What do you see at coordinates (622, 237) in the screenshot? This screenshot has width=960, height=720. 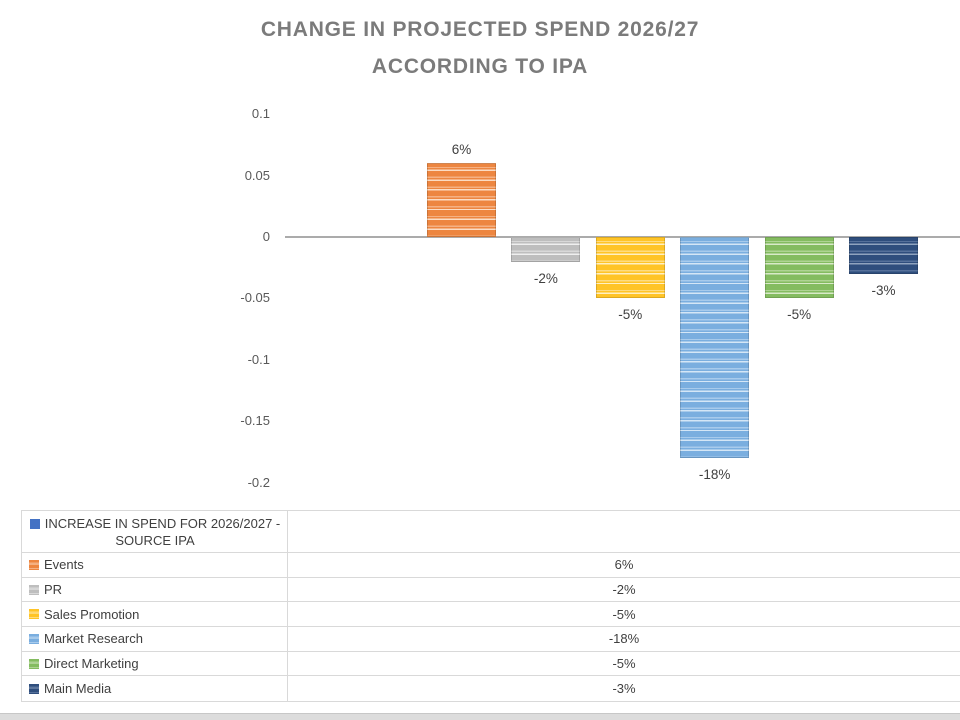 I see `zero-axis-line` at bounding box center [622, 237].